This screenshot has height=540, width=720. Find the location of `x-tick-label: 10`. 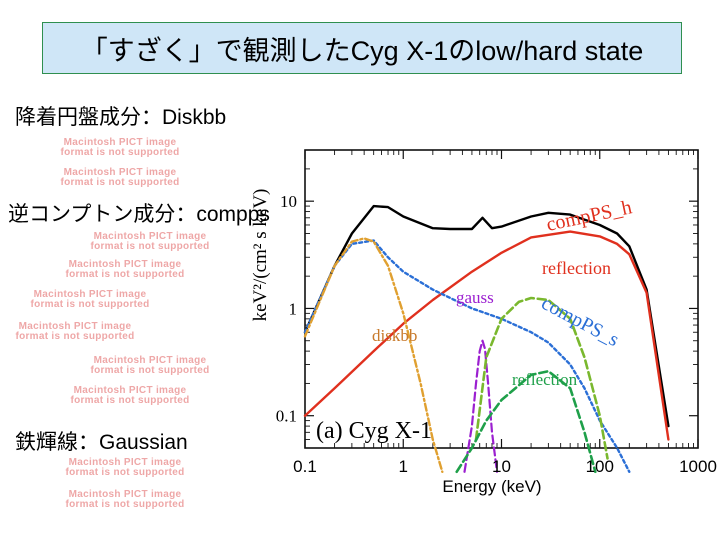

x-tick-label: 10 is located at coordinates (501, 466).